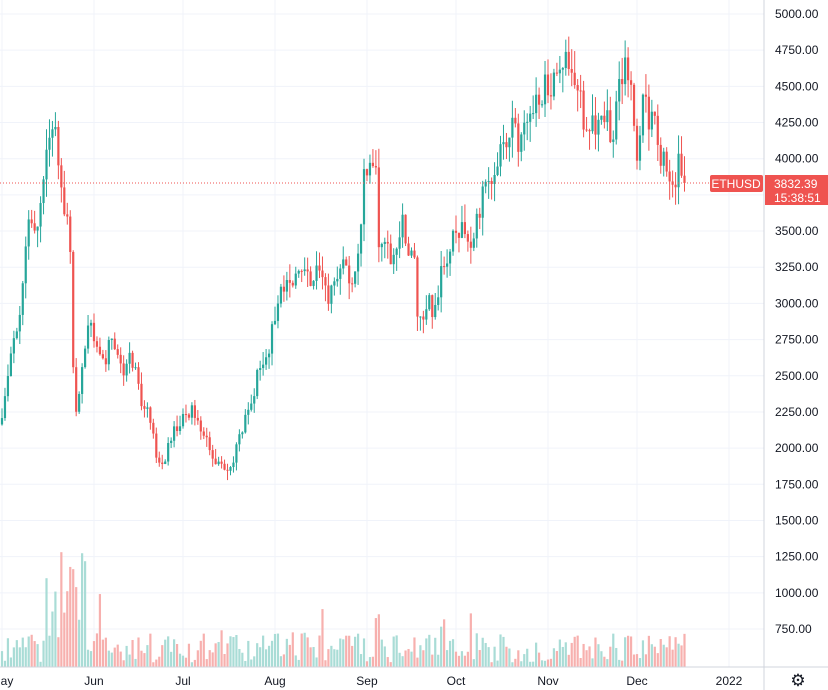 The image size is (828, 690). What do you see at coordinates (793, 629) in the screenshot?
I see `y-tick-label: 750.00` at bounding box center [793, 629].